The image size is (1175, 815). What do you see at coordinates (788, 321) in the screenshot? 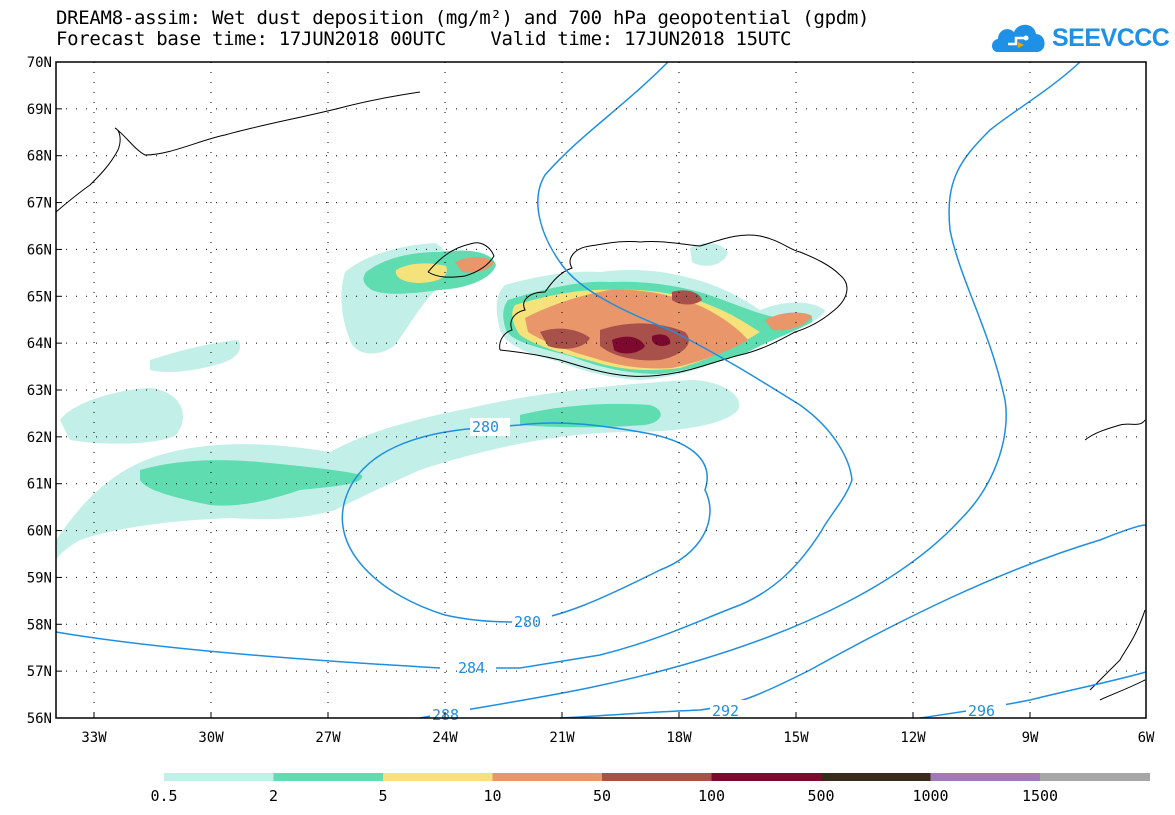
I see `dust-area-orange-southeast` at bounding box center [788, 321].